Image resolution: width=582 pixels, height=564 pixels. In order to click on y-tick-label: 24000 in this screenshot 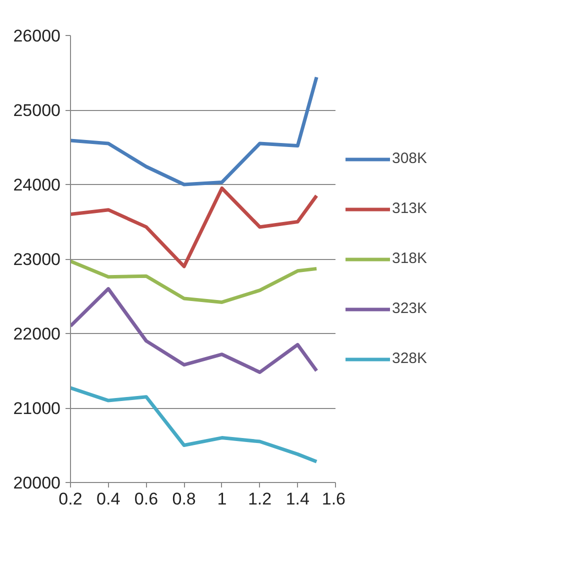, I will do `click(37, 185)`.